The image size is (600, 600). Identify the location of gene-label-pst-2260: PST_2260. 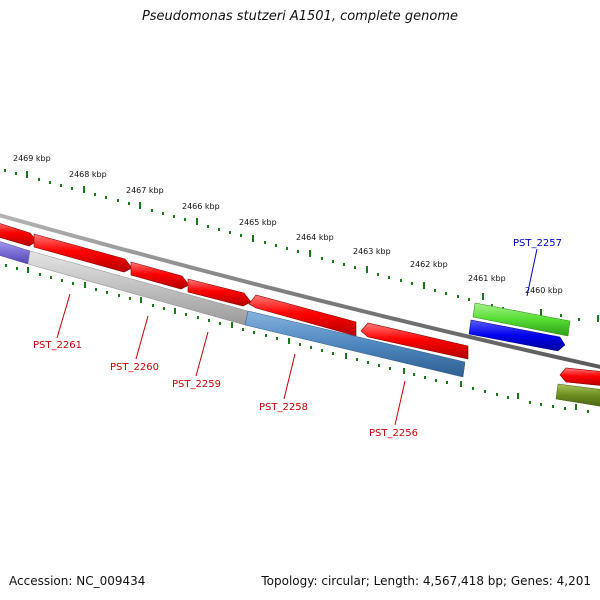
(134, 367).